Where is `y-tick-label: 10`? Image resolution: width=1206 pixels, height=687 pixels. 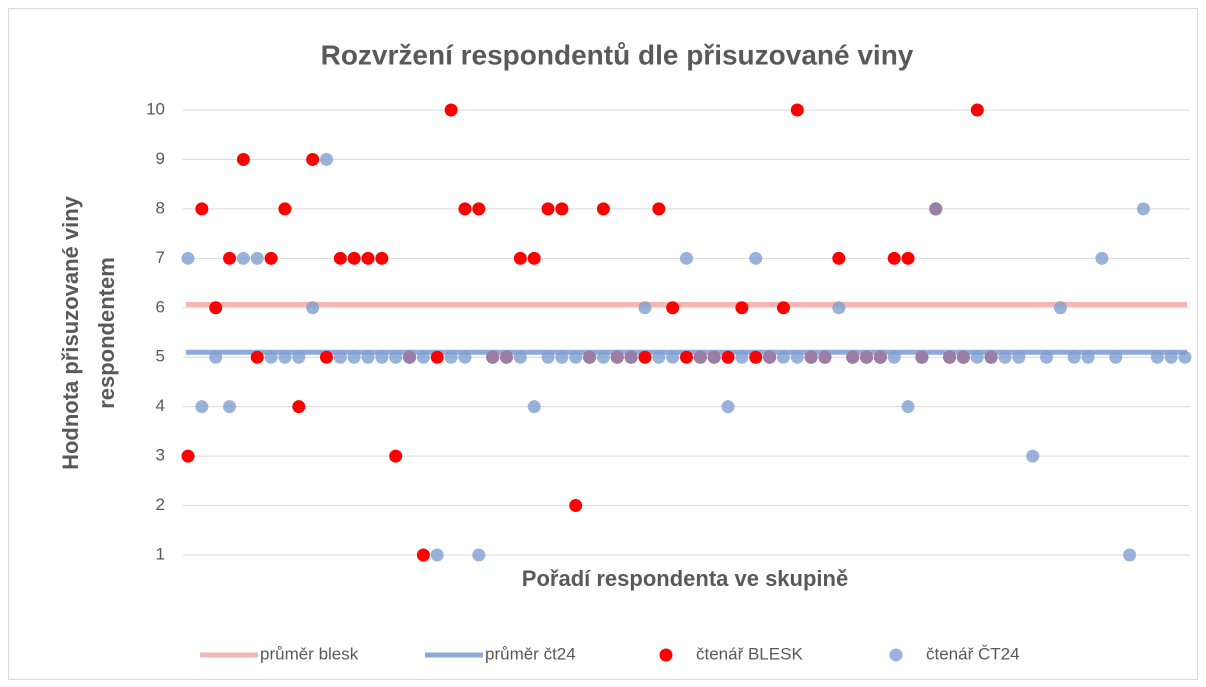
y-tick-label: 10 is located at coordinates (155, 108).